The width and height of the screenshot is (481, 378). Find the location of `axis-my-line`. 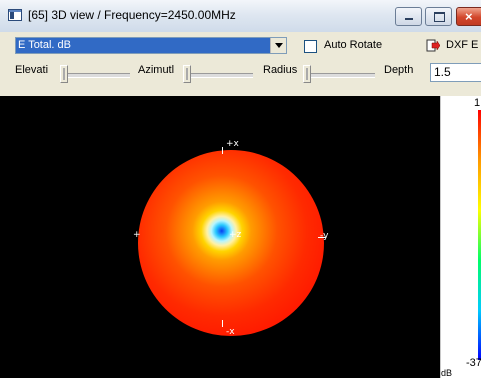

axis-my-line is located at coordinates (322, 237).